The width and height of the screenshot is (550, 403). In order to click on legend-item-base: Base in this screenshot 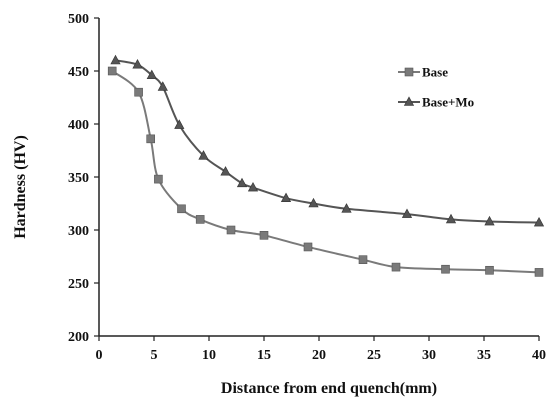, I will do `click(423, 72)`.